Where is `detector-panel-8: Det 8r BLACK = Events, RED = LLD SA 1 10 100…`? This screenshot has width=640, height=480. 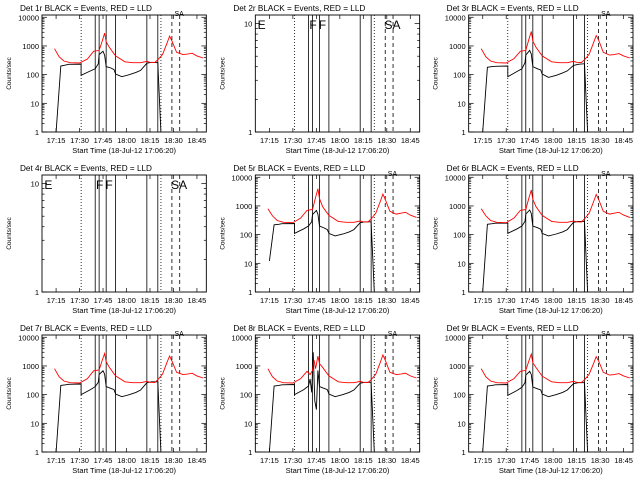
detector-panel-8: Det 8r BLACK = Events, RED = LLD SA 1 10 100… is located at coordinates (320, 399).